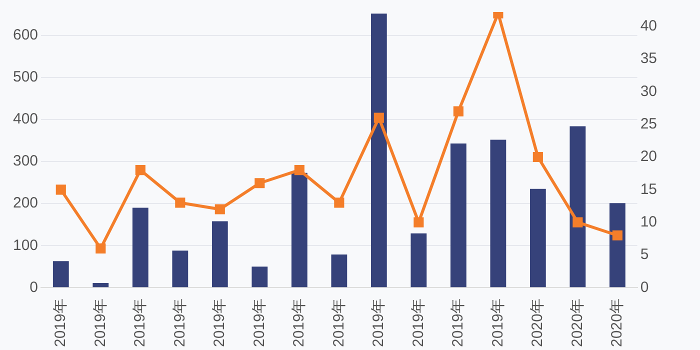  Describe the element at coordinates (649, 157) in the screenshot. I see `y2-tick-label: 20` at that location.